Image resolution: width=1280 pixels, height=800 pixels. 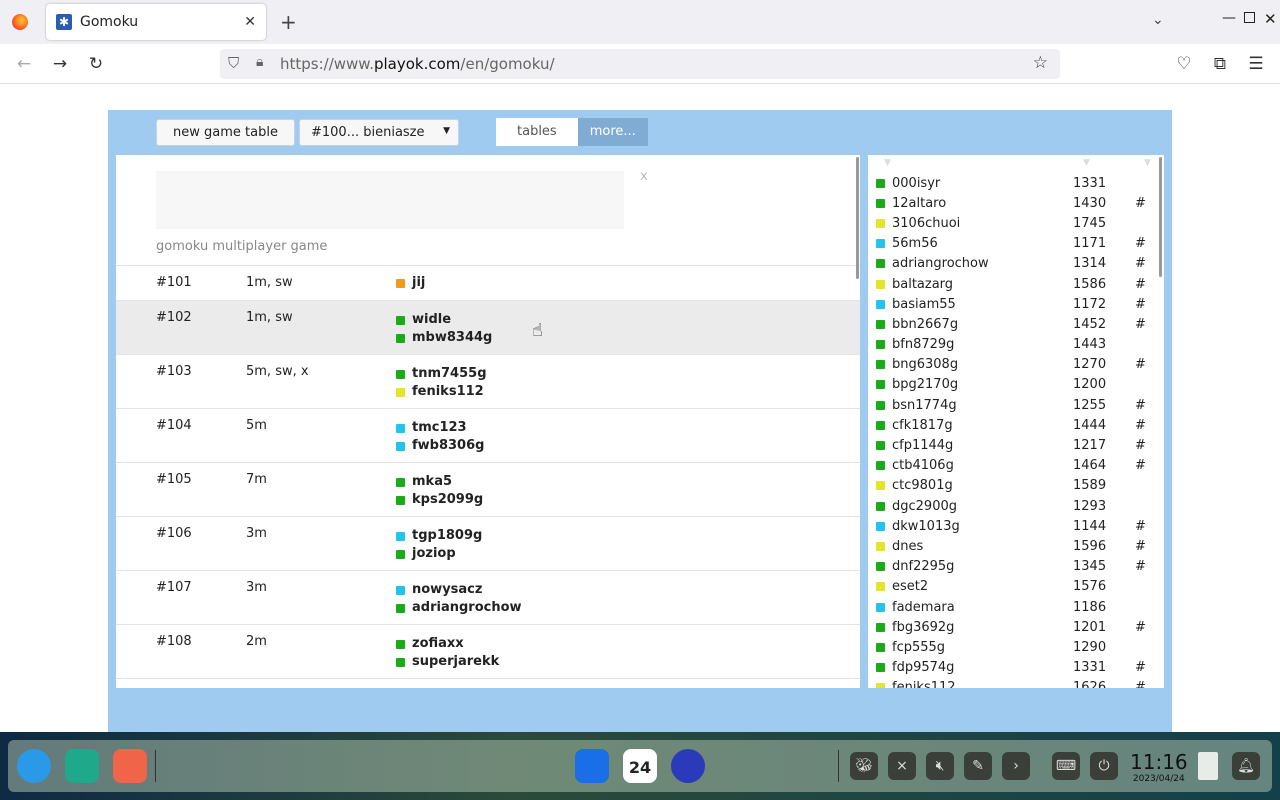 I want to click on player-list-item: adriangrochow 1314 #, so click(x=1016, y=264).